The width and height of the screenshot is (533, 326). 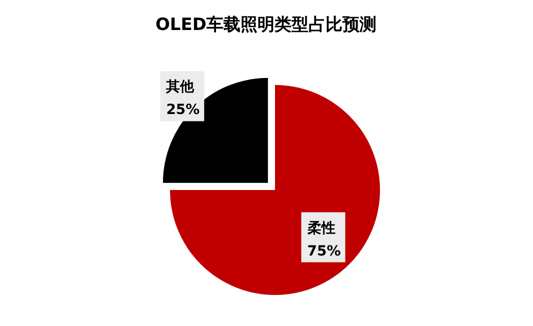 What do you see at coordinates (321, 228) in the screenshot?
I see `slice-label: 柔性` at bounding box center [321, 228].